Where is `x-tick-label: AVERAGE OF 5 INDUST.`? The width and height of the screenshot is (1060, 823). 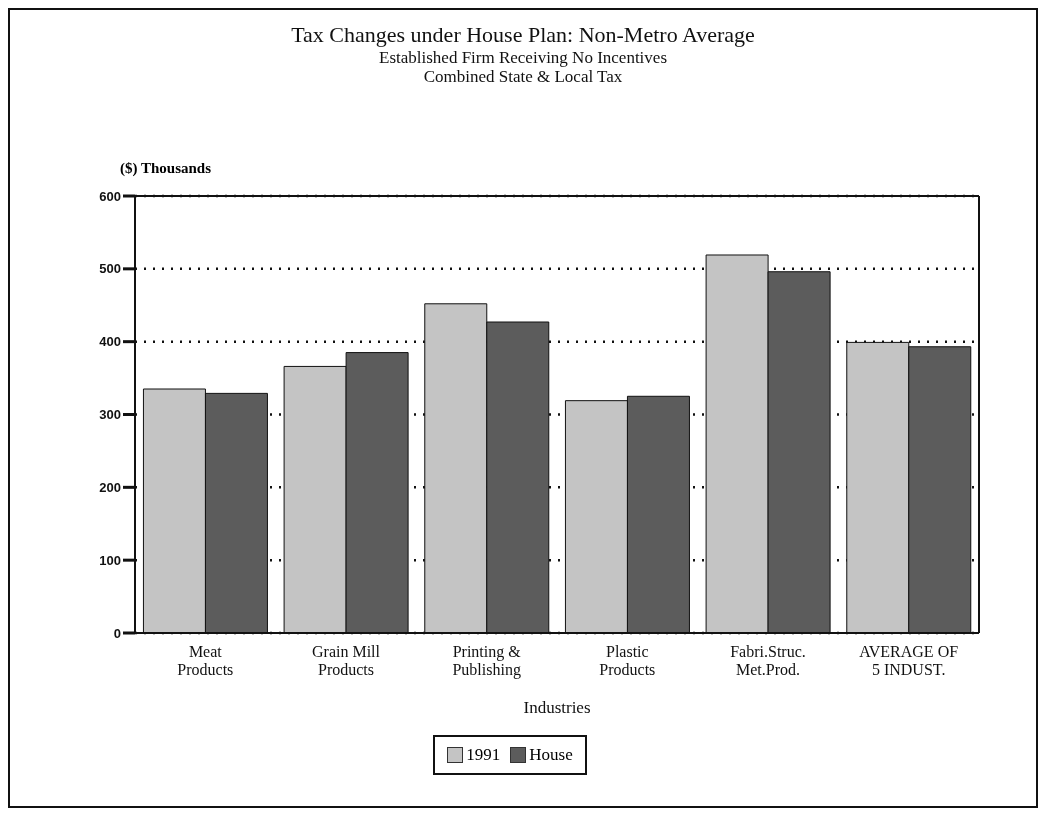 x-tick-label: AVERAGE OF 5 INDUST. is located at coordinates (909, 660).